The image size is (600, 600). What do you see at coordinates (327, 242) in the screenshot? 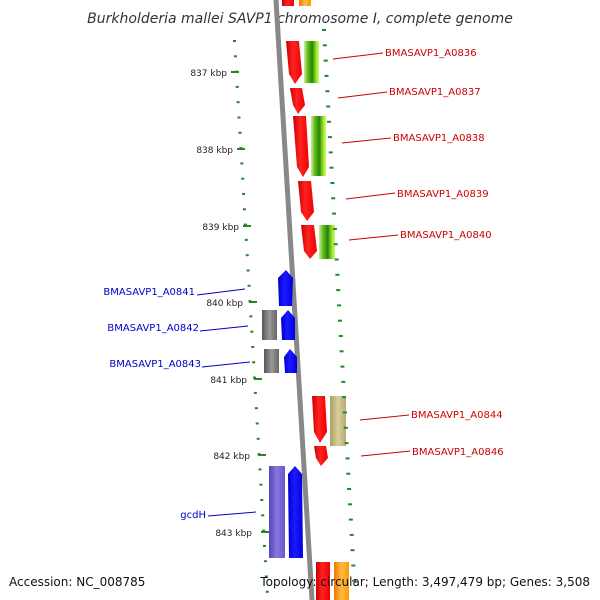
I see `cog-bar-a0840` at bounding box center [327, 242].